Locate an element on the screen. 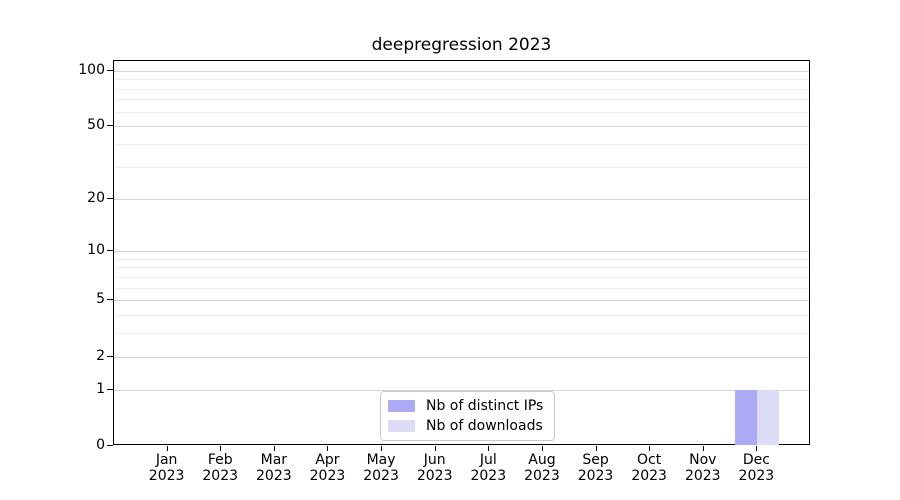 The height and width of the screenshot is (500, 900). x-tick-label-jan: Jan 2023 is located at coordinates (167, 468).